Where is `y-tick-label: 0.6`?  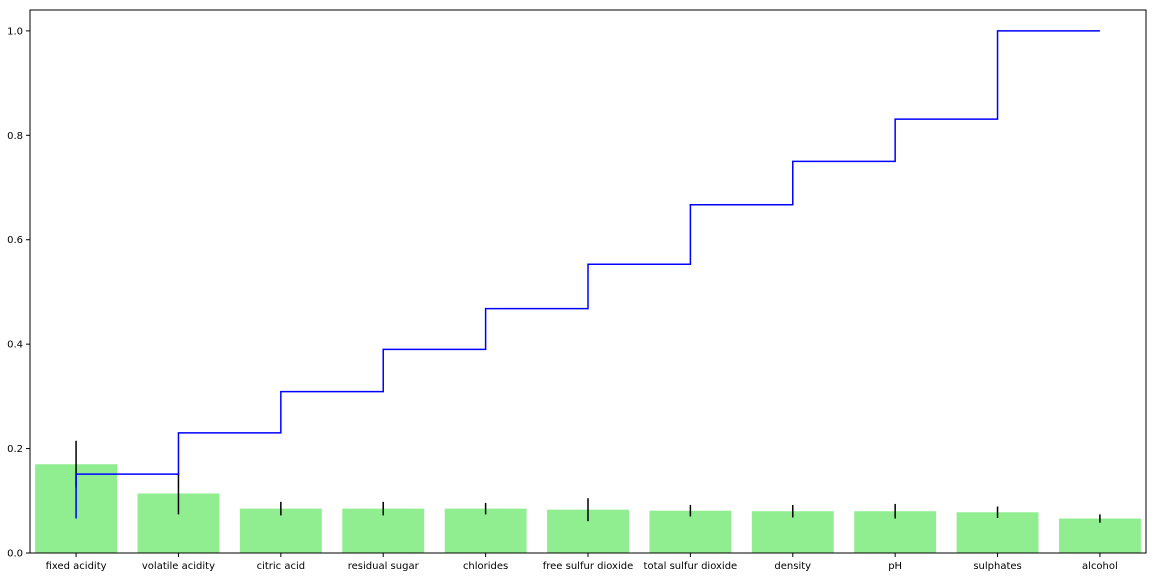
y-tick-label: 0.6 is located at coordinates (15, 240).